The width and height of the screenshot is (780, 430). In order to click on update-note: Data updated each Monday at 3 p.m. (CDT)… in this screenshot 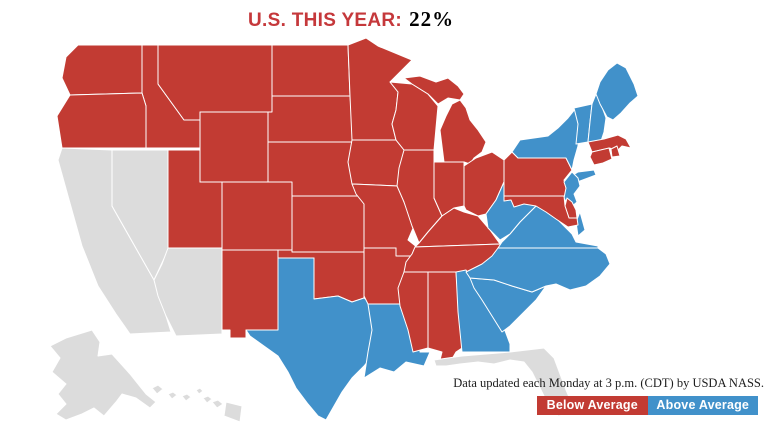, I will do `click(608, 383)`.